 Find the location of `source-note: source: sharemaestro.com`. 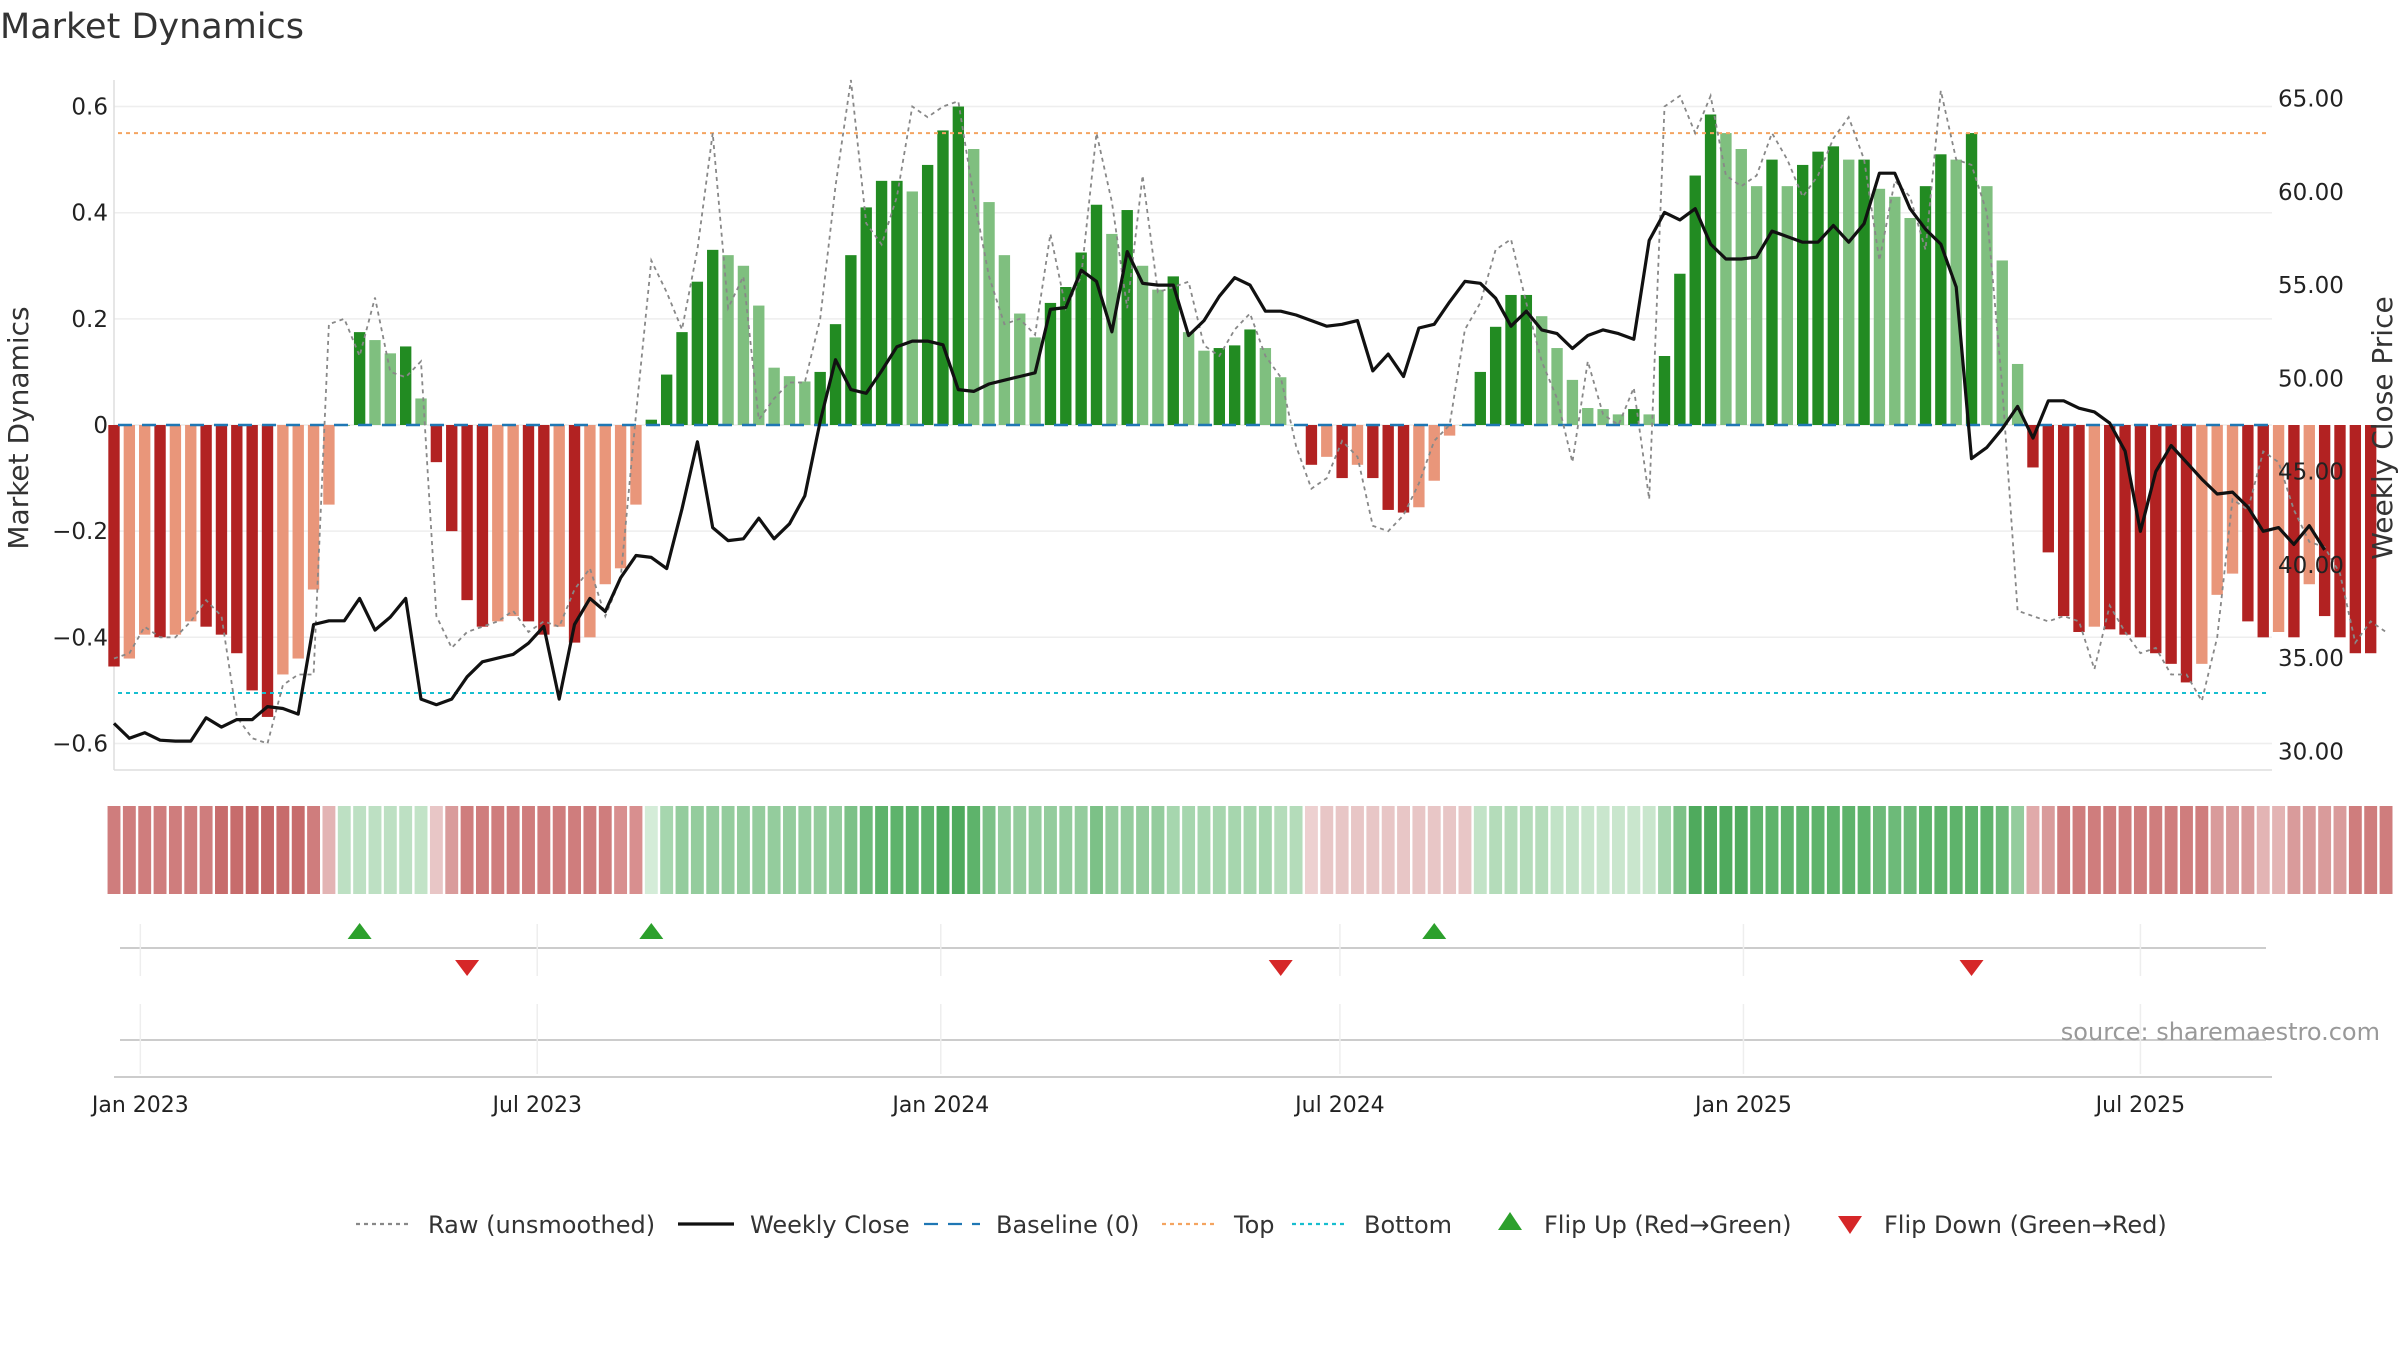

source-note: source: sharemaestro.com is located at coordinates (2220, 1032).